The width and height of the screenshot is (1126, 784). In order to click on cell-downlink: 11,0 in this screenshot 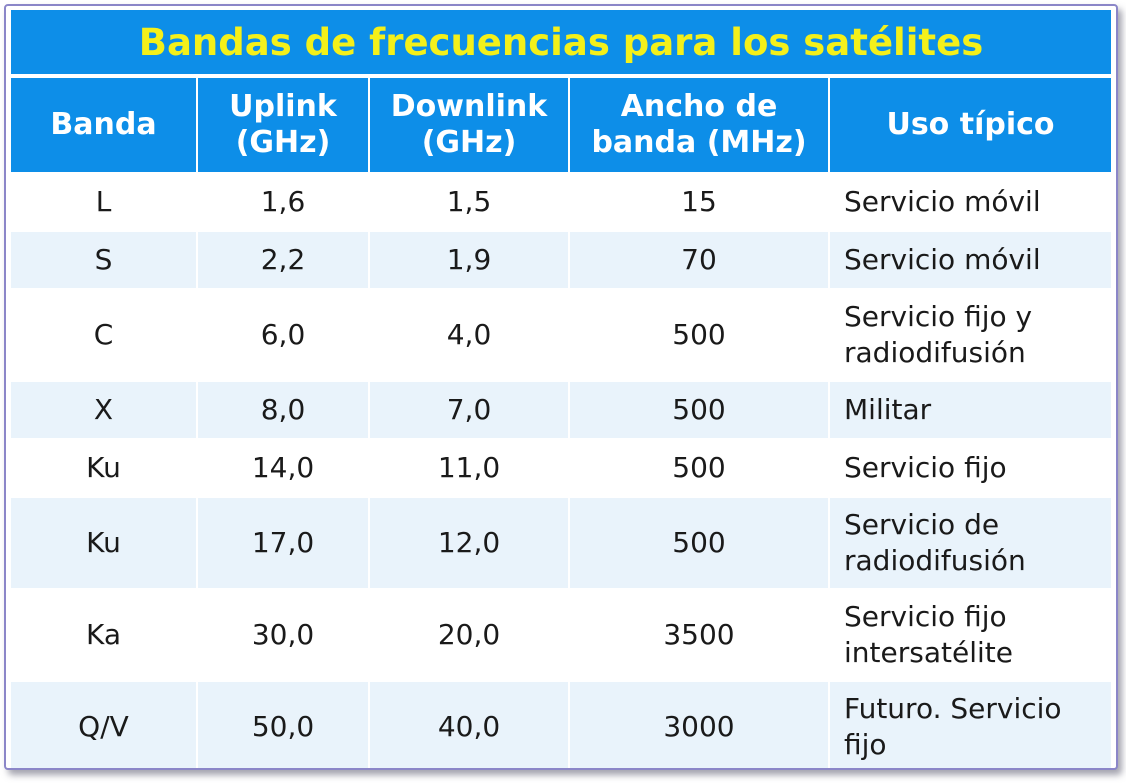, I will do `click(469, 468)`.